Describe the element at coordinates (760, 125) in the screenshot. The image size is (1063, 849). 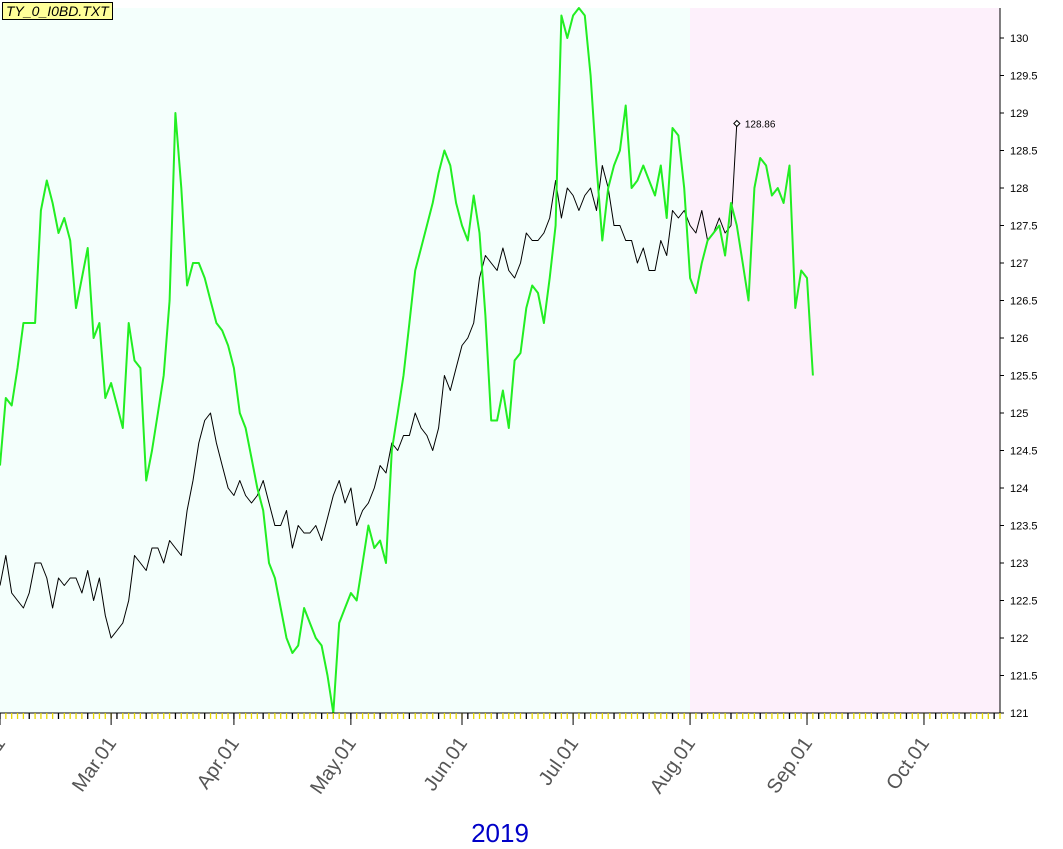
I see `annotation-label: 128.86` at that location.